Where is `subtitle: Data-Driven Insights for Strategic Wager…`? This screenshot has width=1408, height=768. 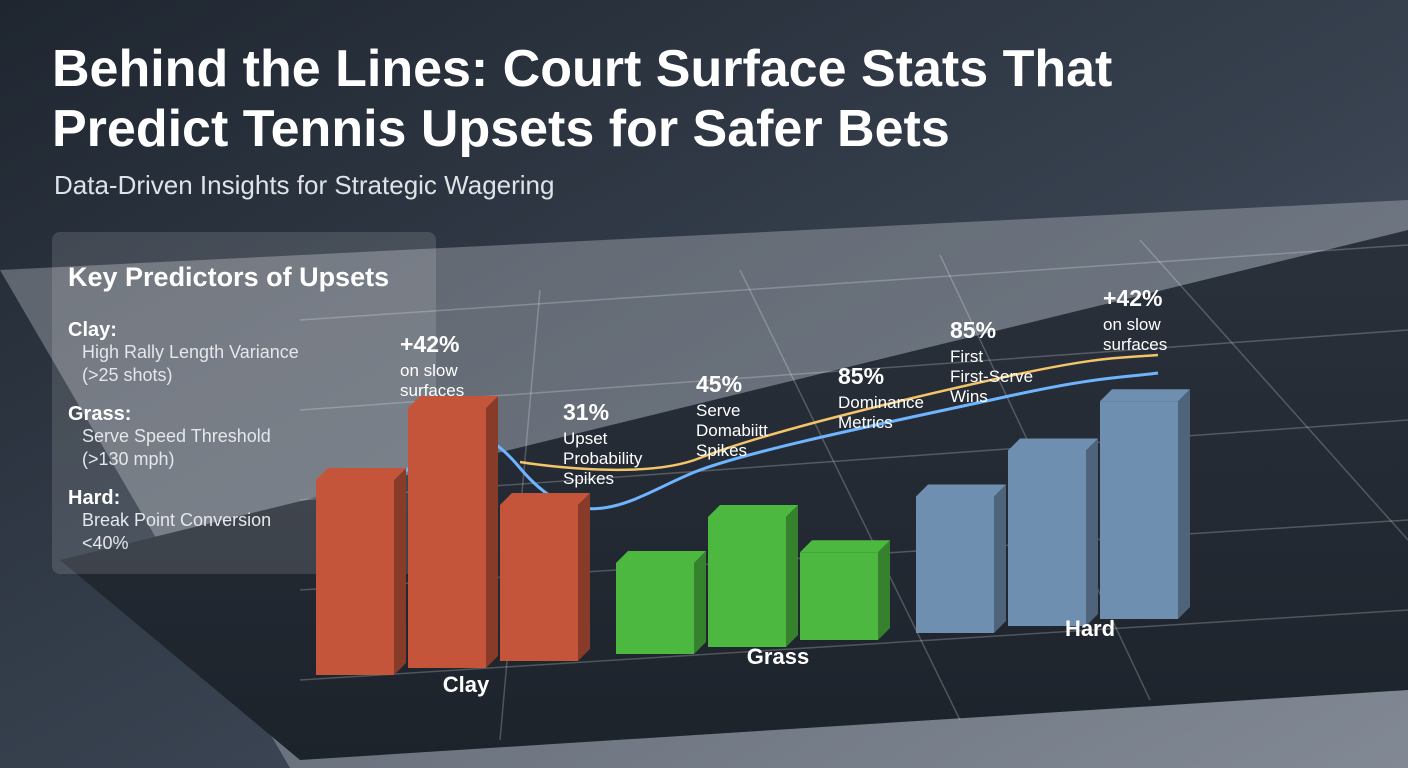
subtitle: Data-Driven Insights for Strategic Wager… is located at coordinates (304, 185).